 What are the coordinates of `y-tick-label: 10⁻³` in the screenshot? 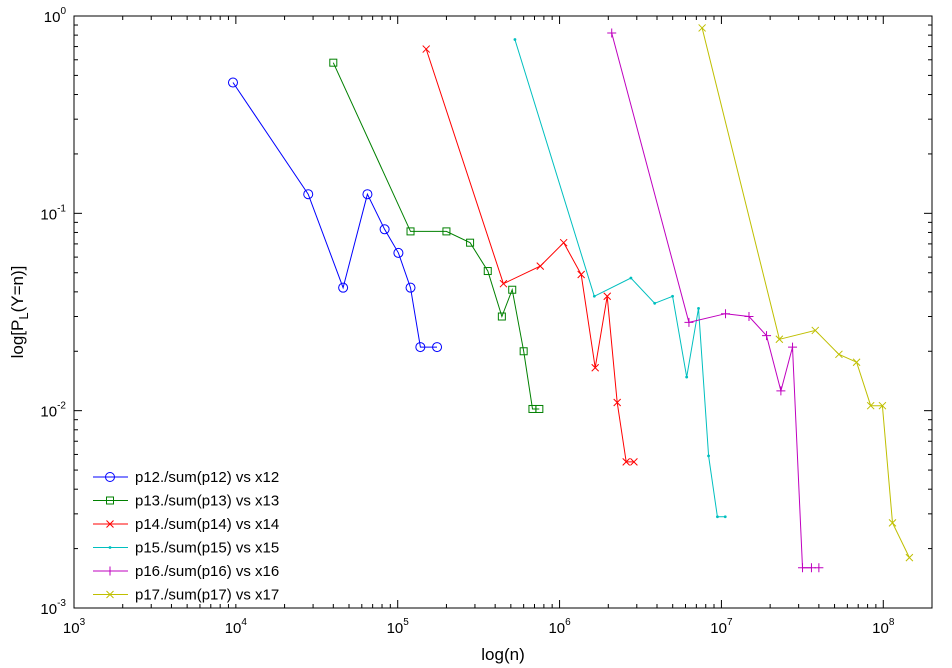 It's located at (53, 608).